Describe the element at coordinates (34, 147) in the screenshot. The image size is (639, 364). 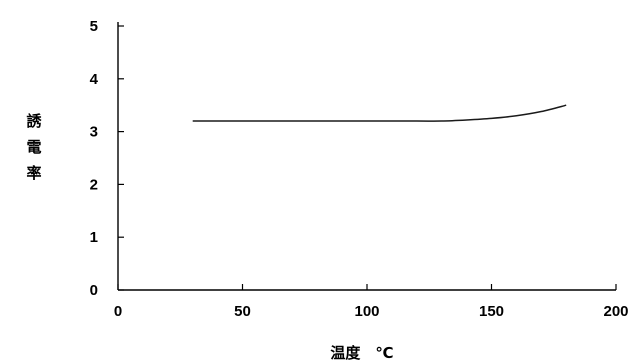
I see `y-axis-title: 誘電率` at that location.